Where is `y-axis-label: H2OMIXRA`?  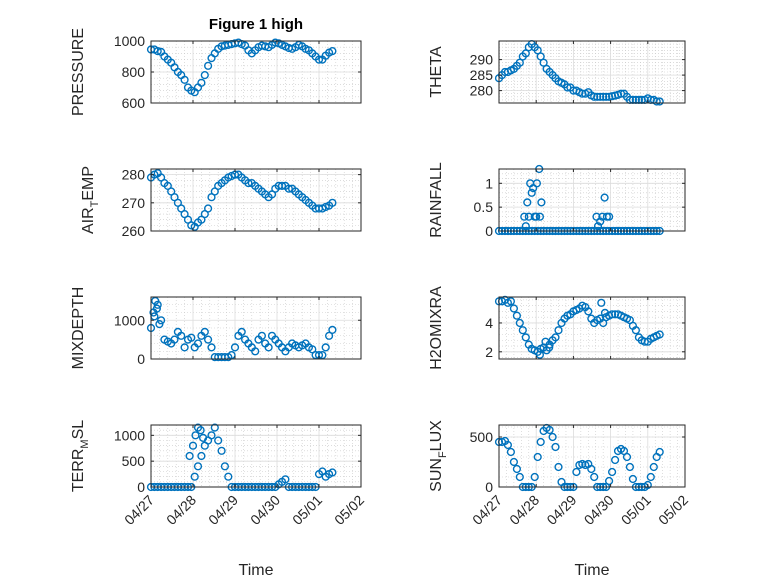 y-axis-label: H2OMIXRA is located at coordinates (436, 328).